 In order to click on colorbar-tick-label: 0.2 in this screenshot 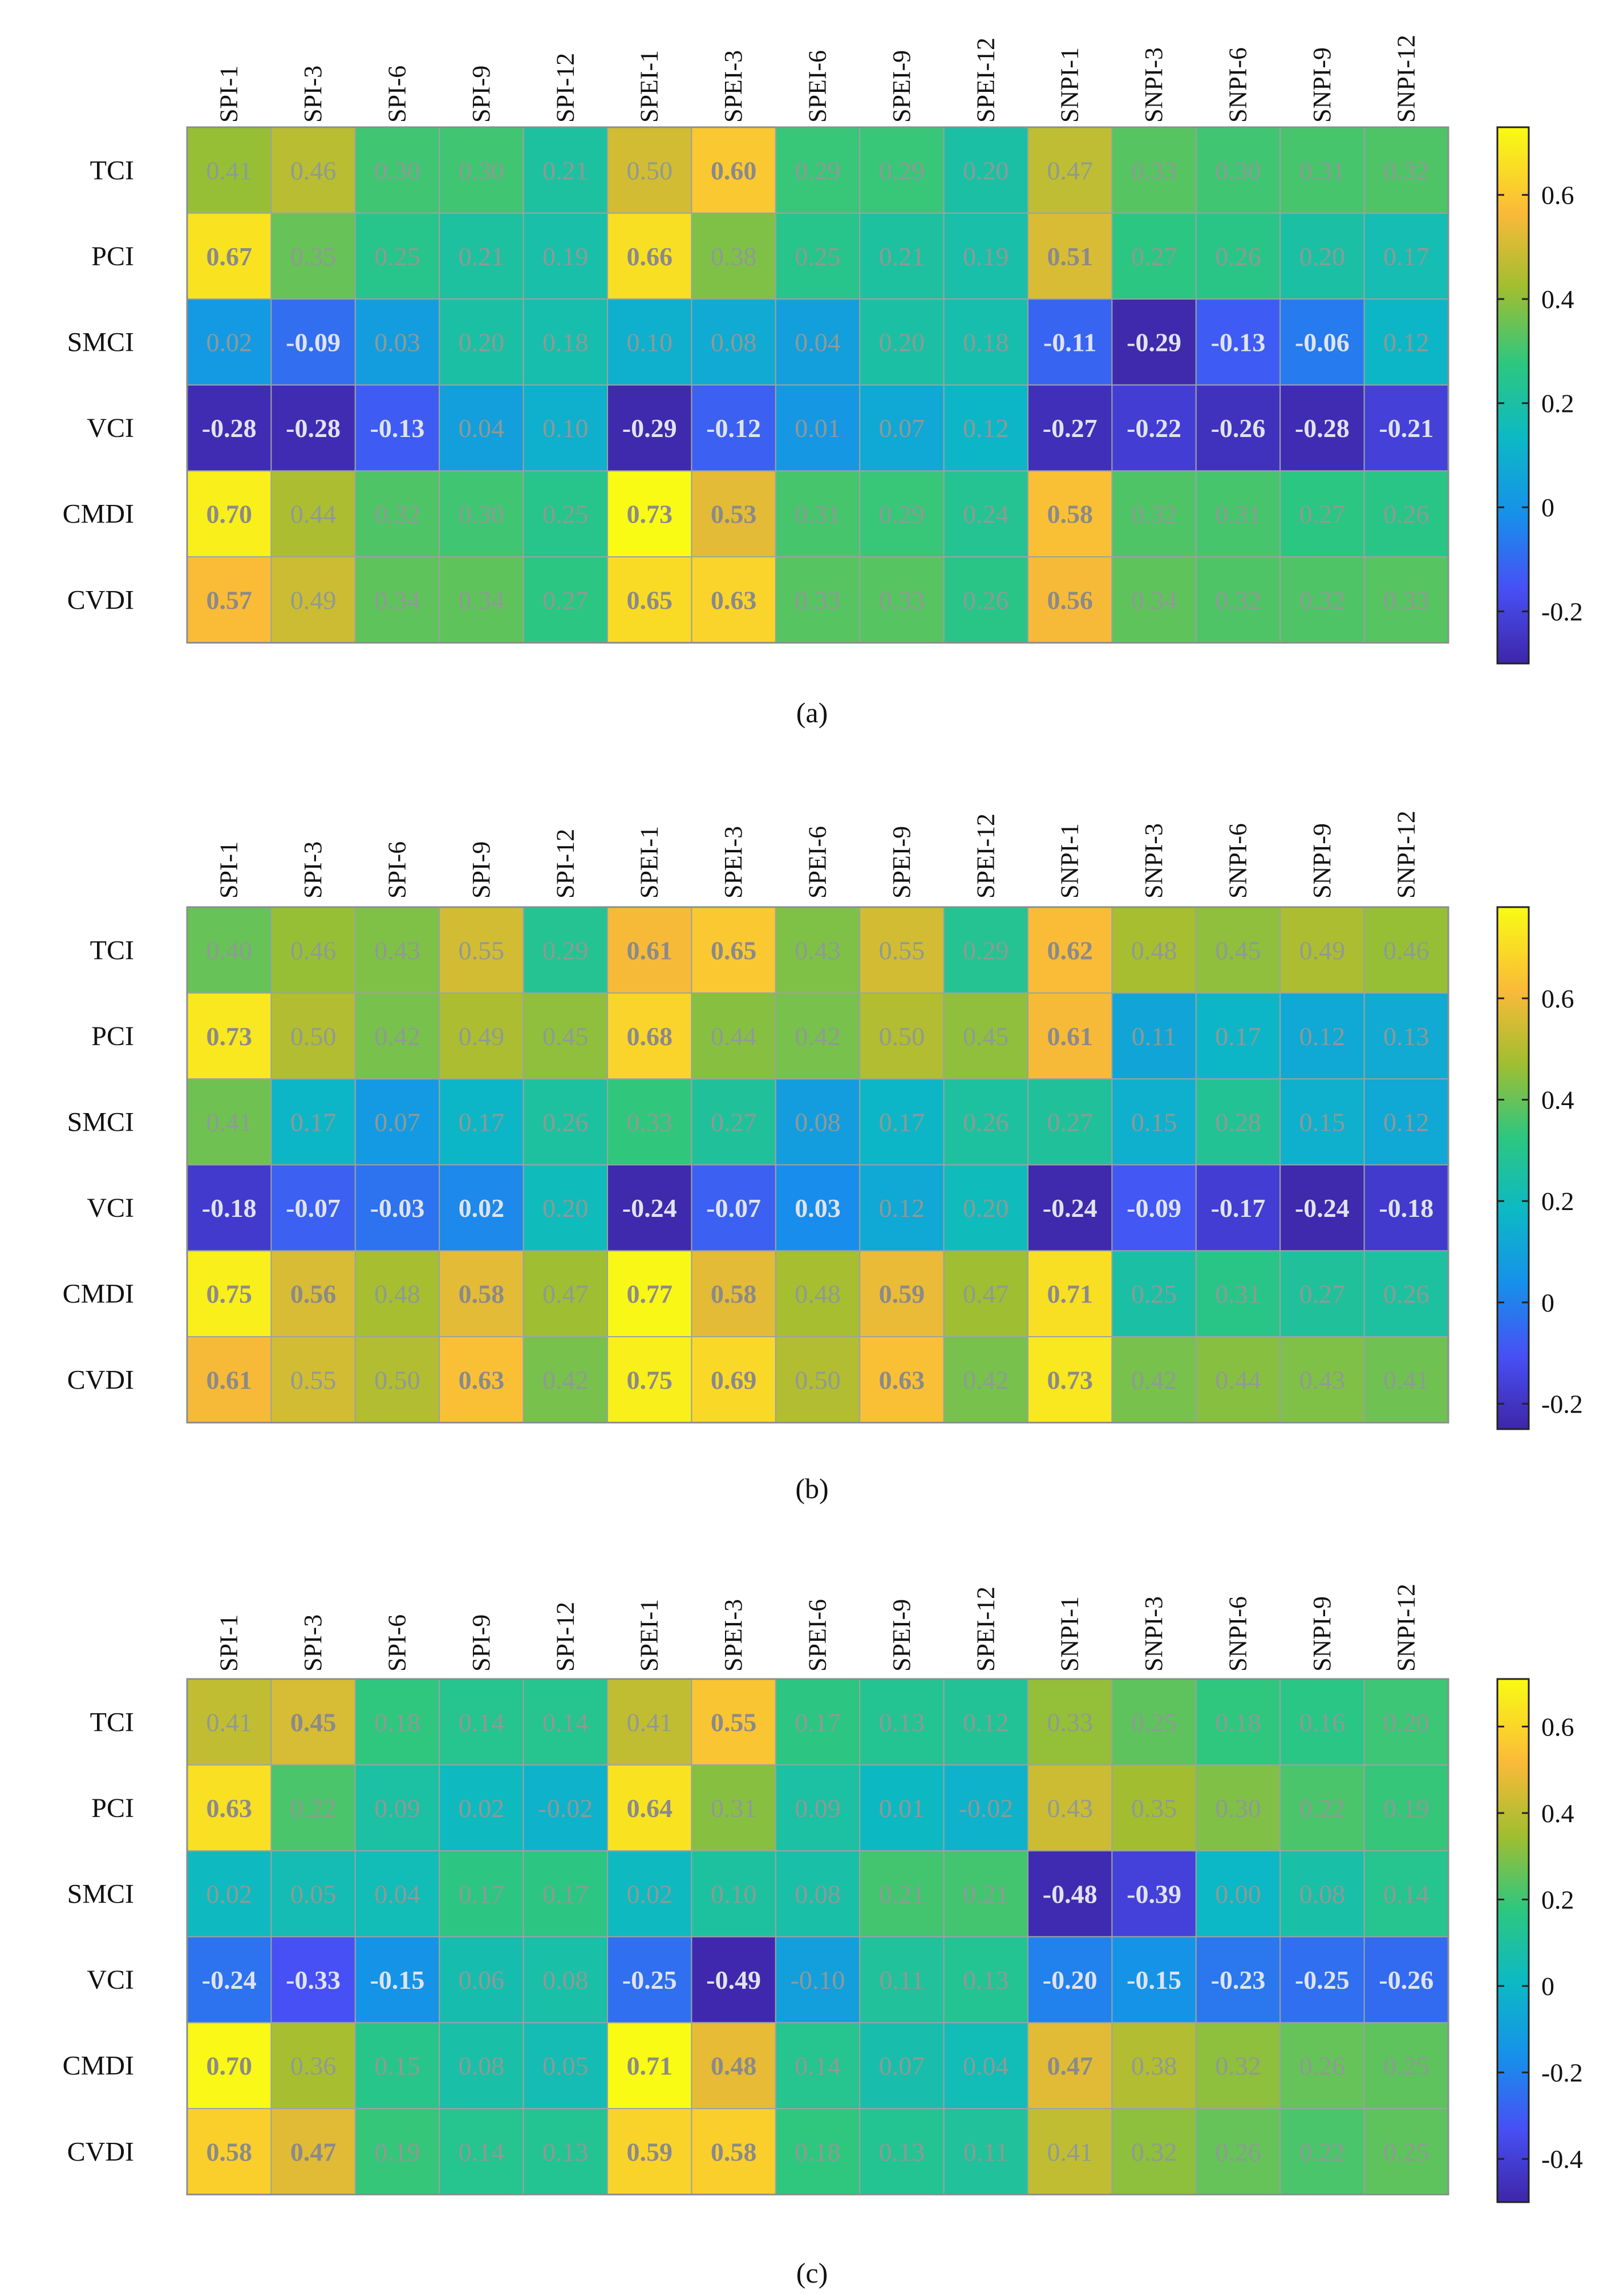, I will do `click(1558, 403)`.